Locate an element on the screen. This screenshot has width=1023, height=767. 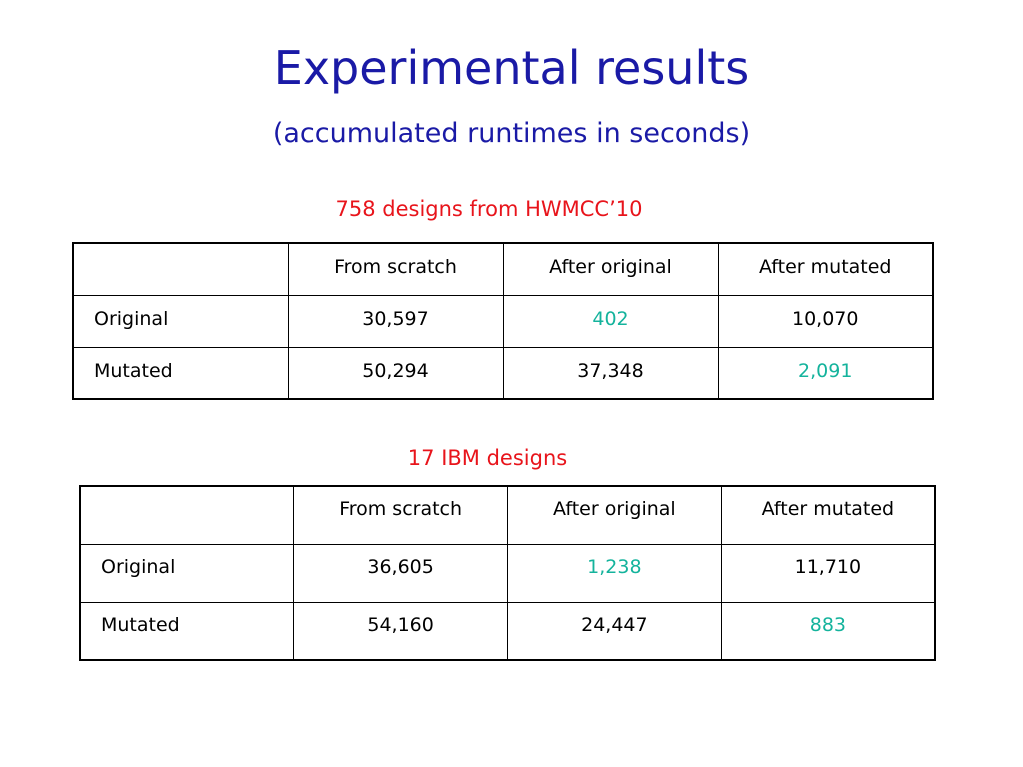
slide-subtitle: (accumulated runtimes in seconds) is located at coordinates (511, 133).